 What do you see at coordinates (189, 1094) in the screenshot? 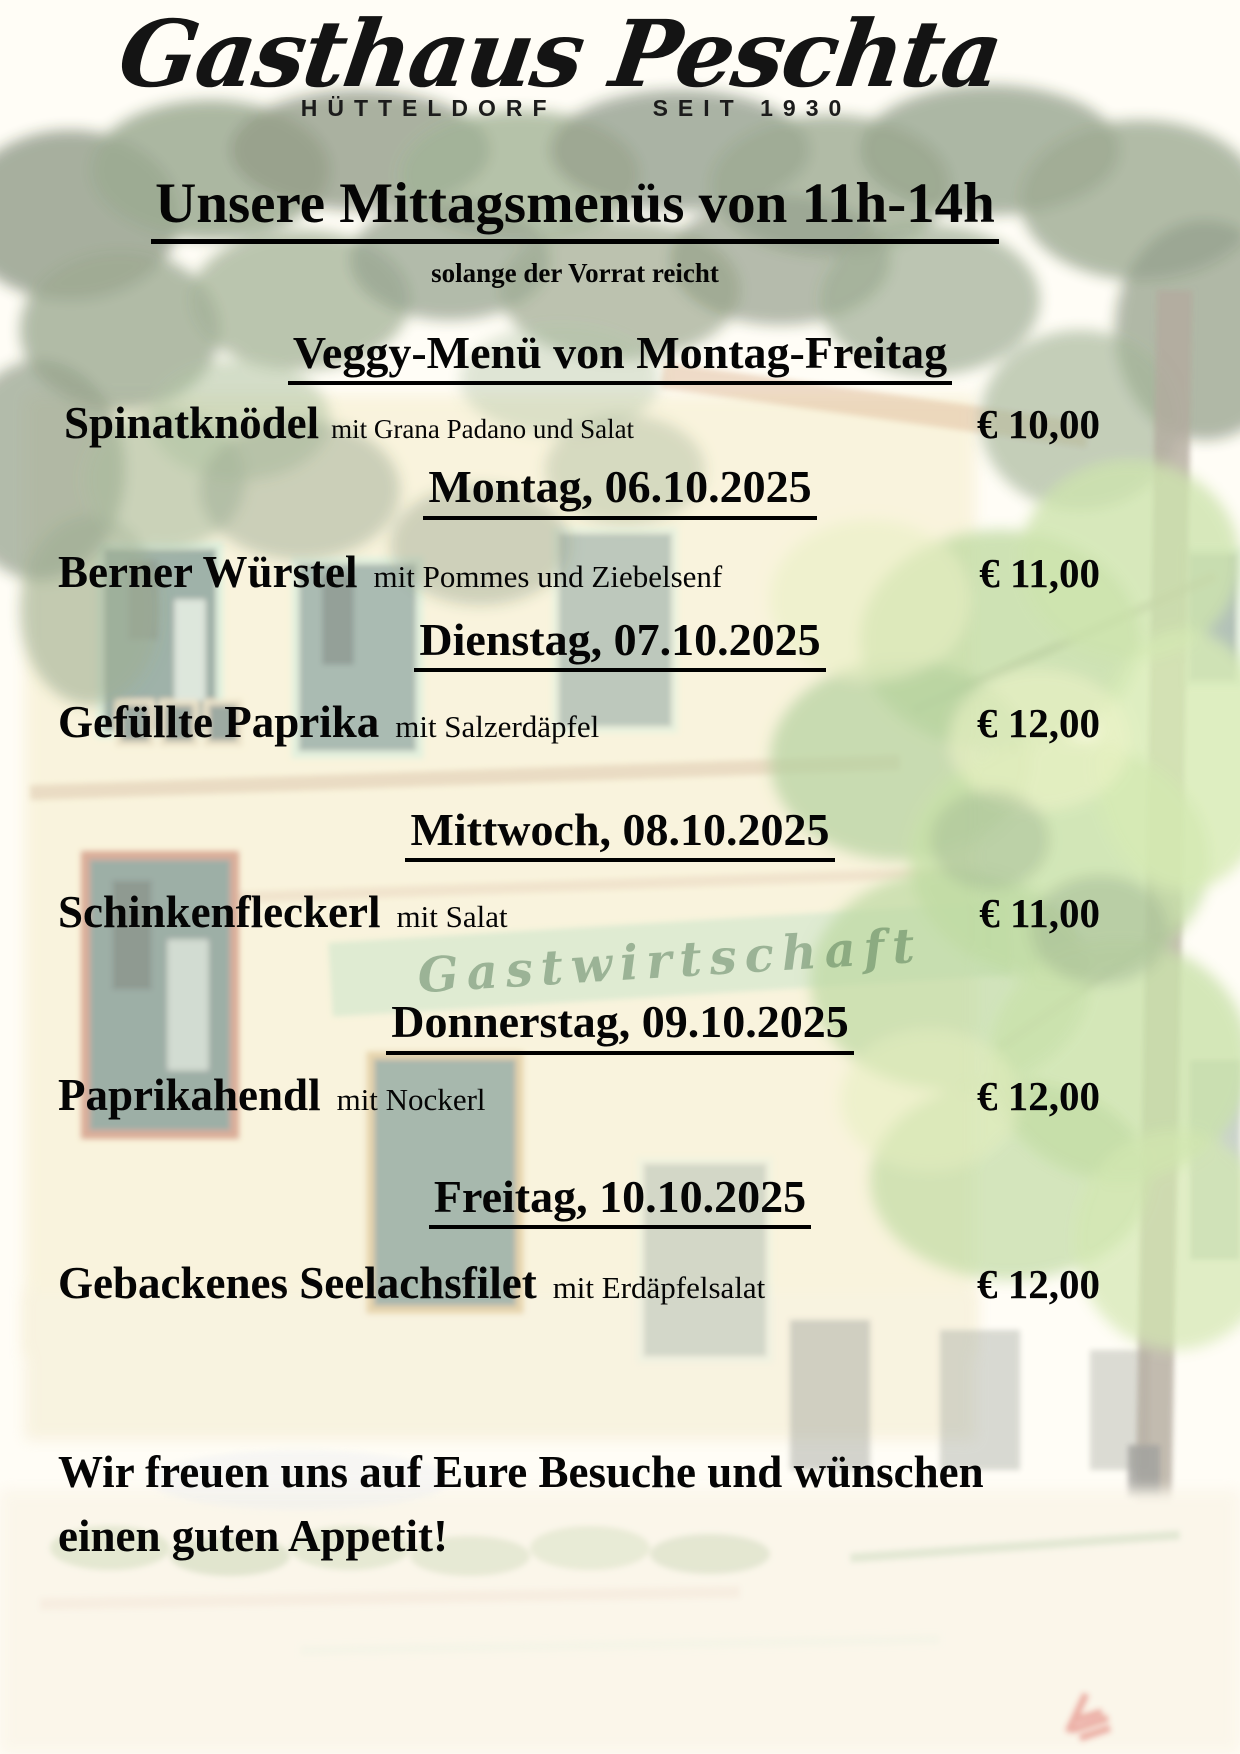
I see `dish-name: Paprikahendl` at bounding box center [189, 1094].